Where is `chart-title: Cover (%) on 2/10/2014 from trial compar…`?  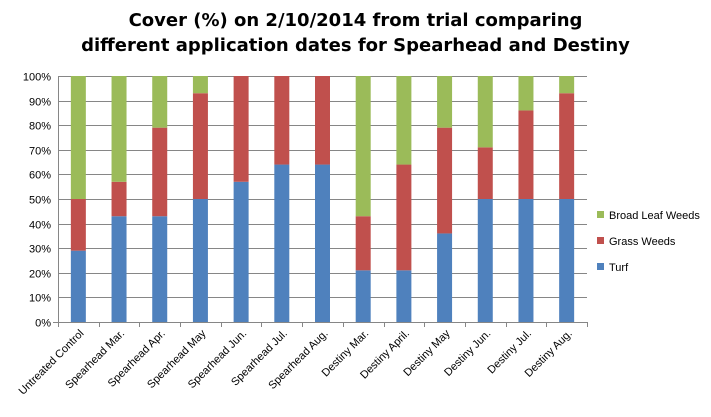
chart-title: Cover (%) on 2/10/2014 from trial compar… is located at coordinates (355, 33).